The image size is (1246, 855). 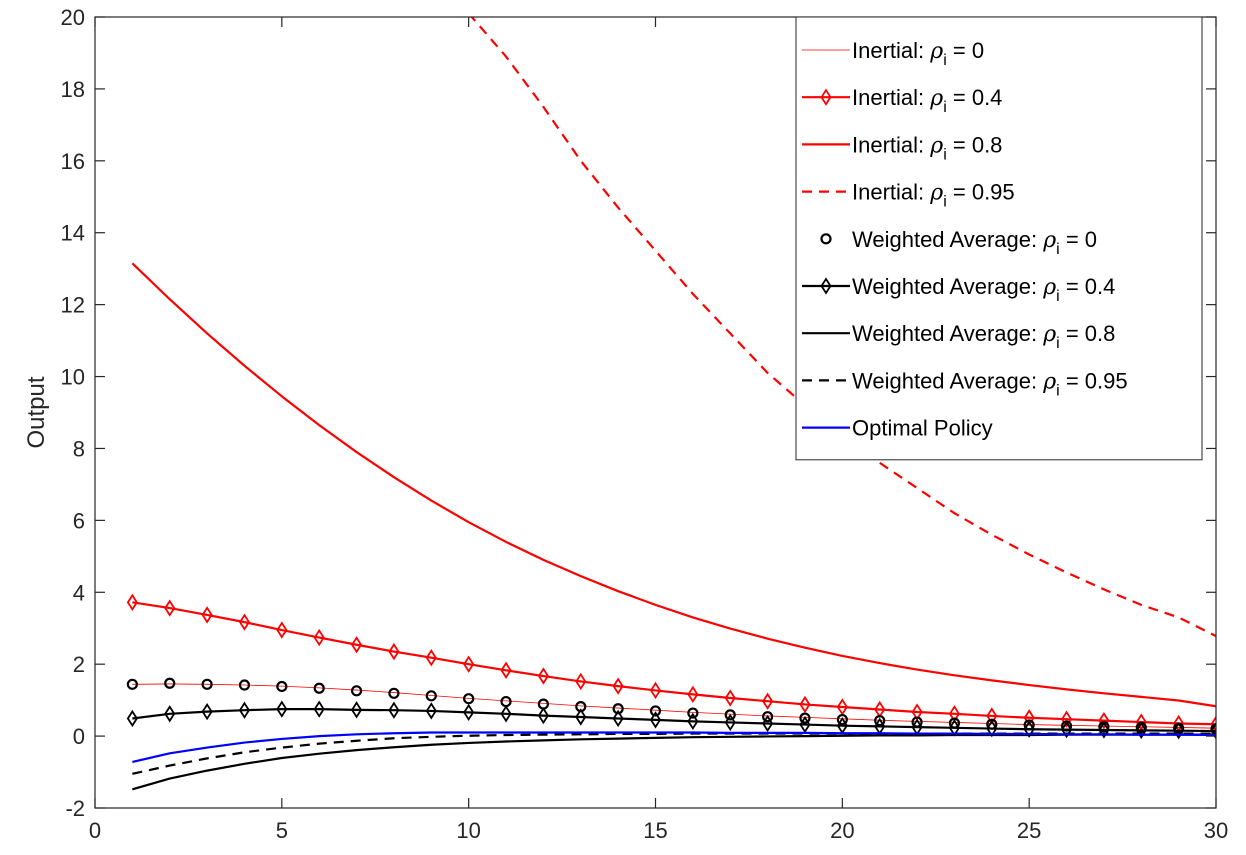 I want to click on x-tick-label: 0, so click(x=95, y=830).